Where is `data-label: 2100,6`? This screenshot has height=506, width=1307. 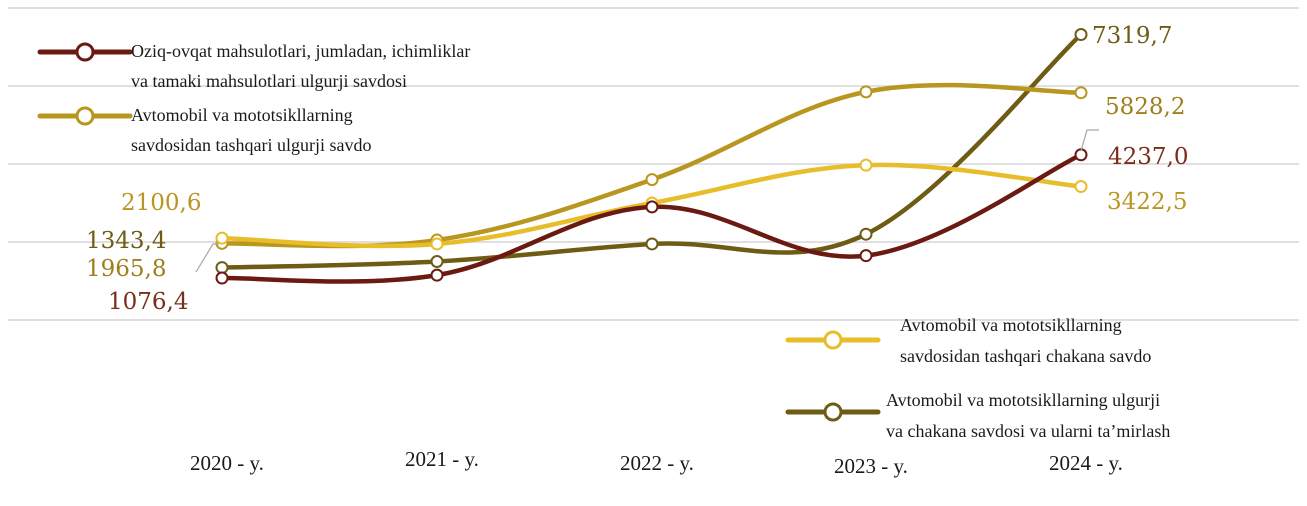 data-label: 2100,6 is located at coordinates (161, 203).